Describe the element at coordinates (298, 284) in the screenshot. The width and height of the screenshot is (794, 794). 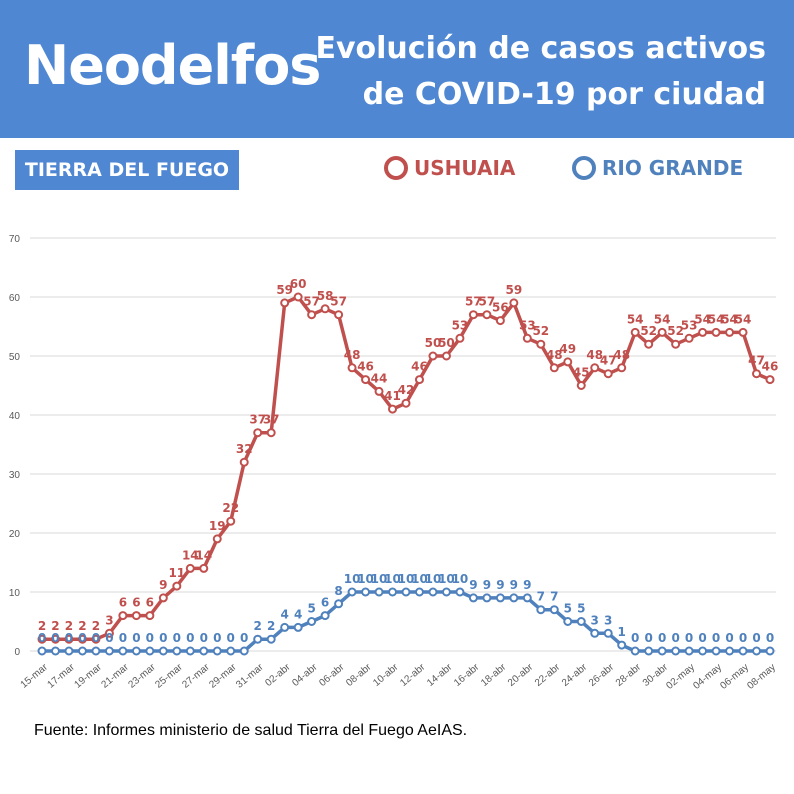
I see `data-label-ushuaia: 60` at that location.